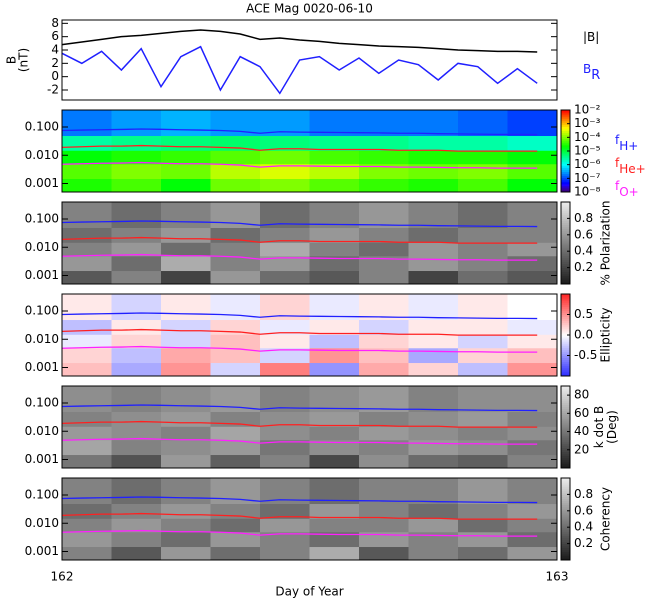 The width and height of the screenshot is (650, 600). What do you see at coordinates (583, 510) in the screenshot?
I see `colorbar-tick-label: 0.6` at bounding box center [583, 510].